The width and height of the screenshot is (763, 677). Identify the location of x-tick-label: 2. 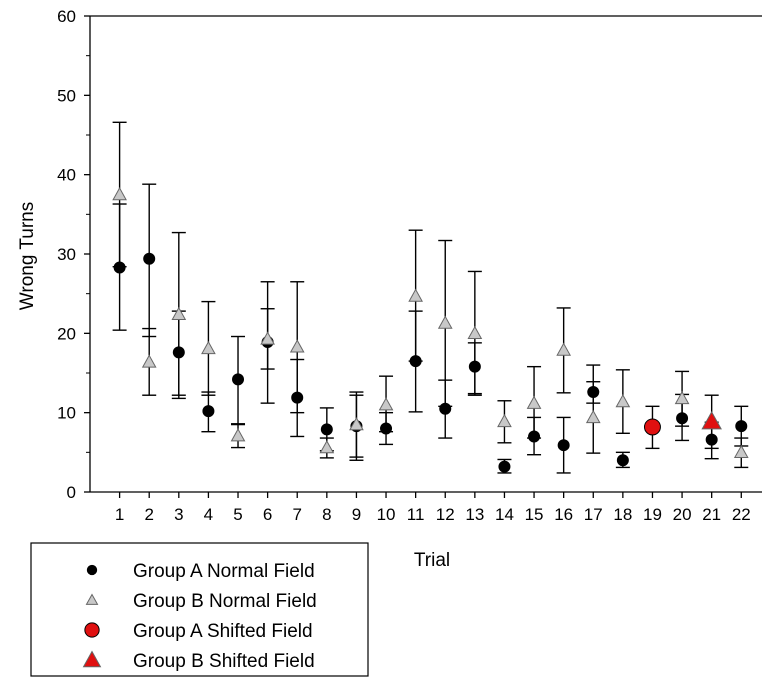
(148, 514).